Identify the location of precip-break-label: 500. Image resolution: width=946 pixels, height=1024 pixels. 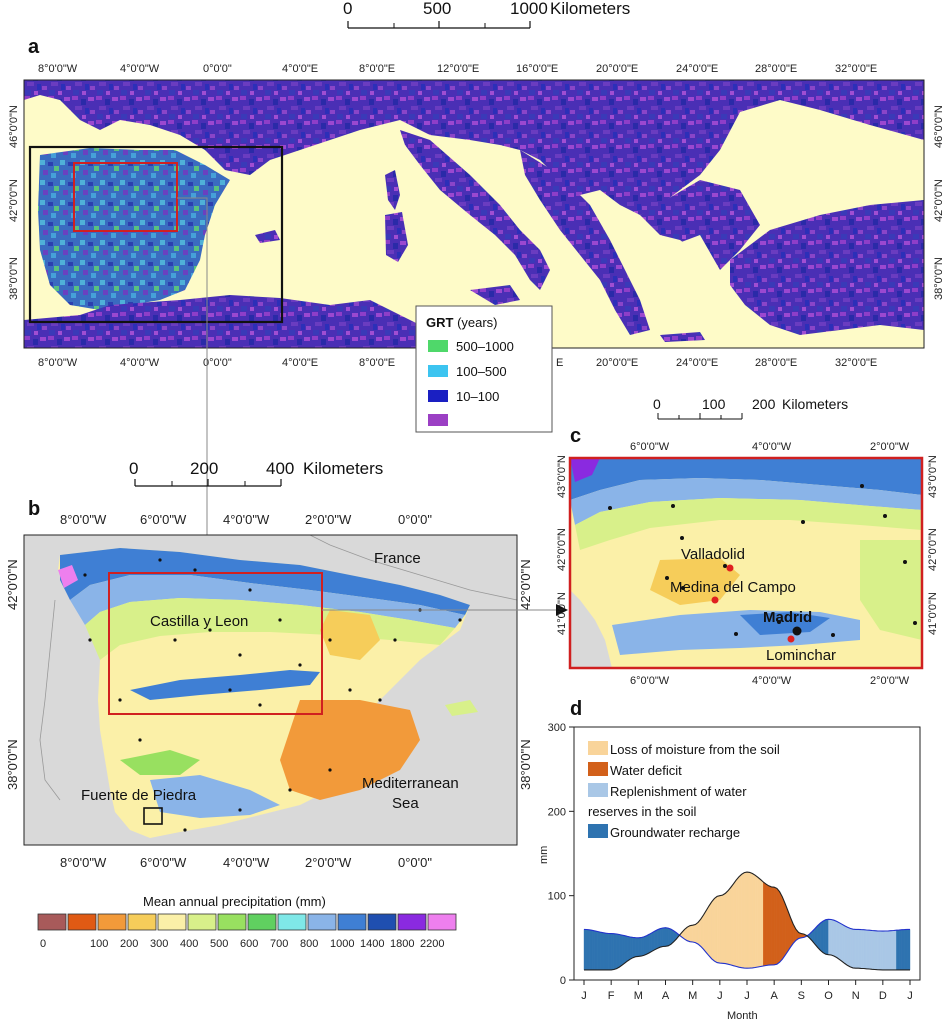
(219, 944).